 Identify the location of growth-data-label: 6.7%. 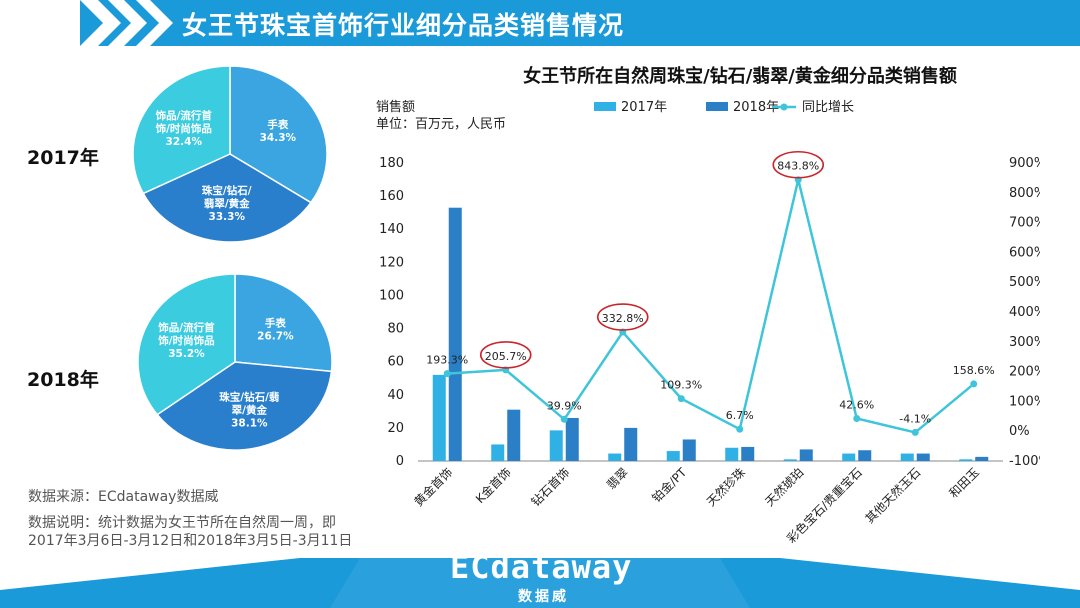
(740, 415).